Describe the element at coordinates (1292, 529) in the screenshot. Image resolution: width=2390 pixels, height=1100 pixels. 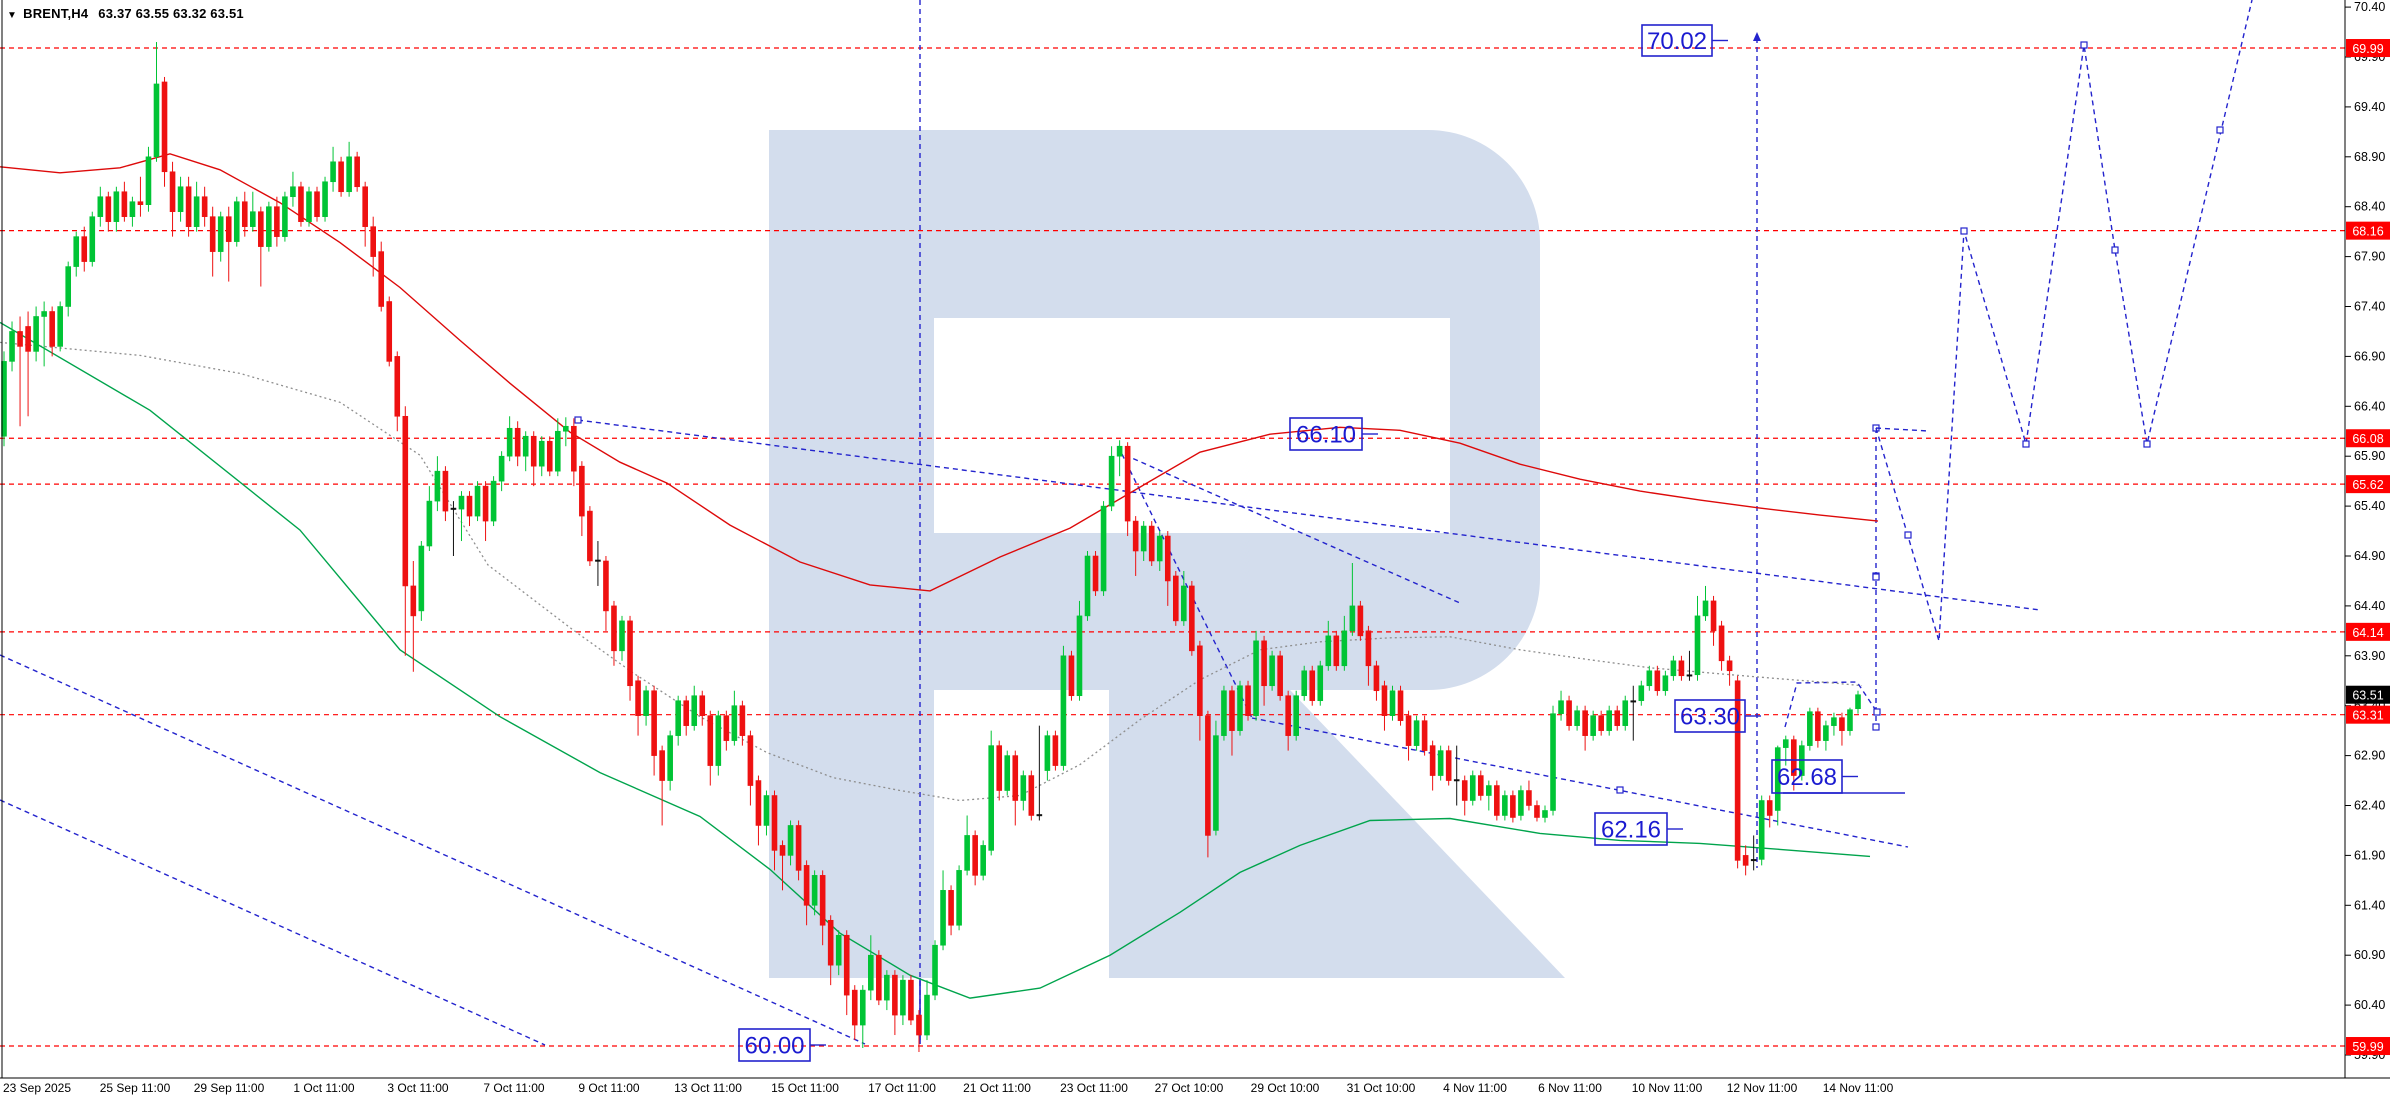
I see `trendline-mid` at that location.